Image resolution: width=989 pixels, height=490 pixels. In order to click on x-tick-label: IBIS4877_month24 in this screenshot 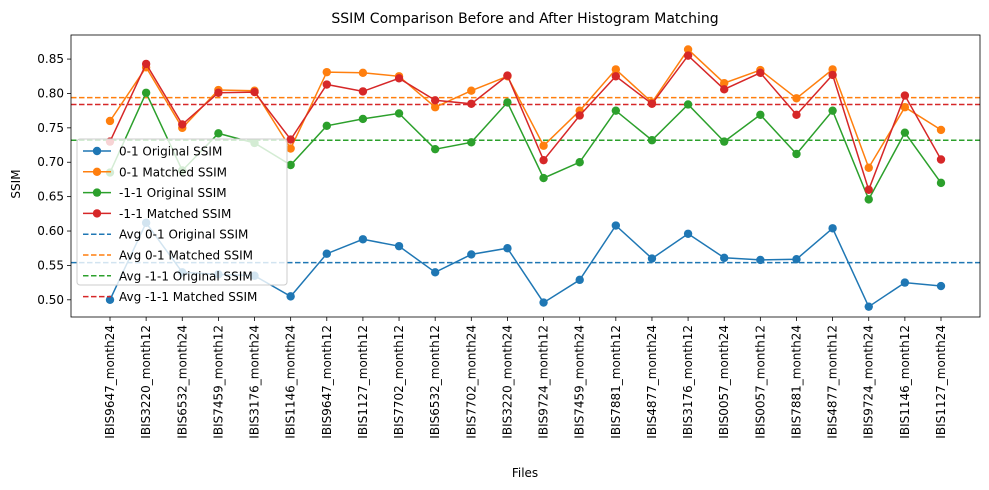, I will do `click(652, 382)`.